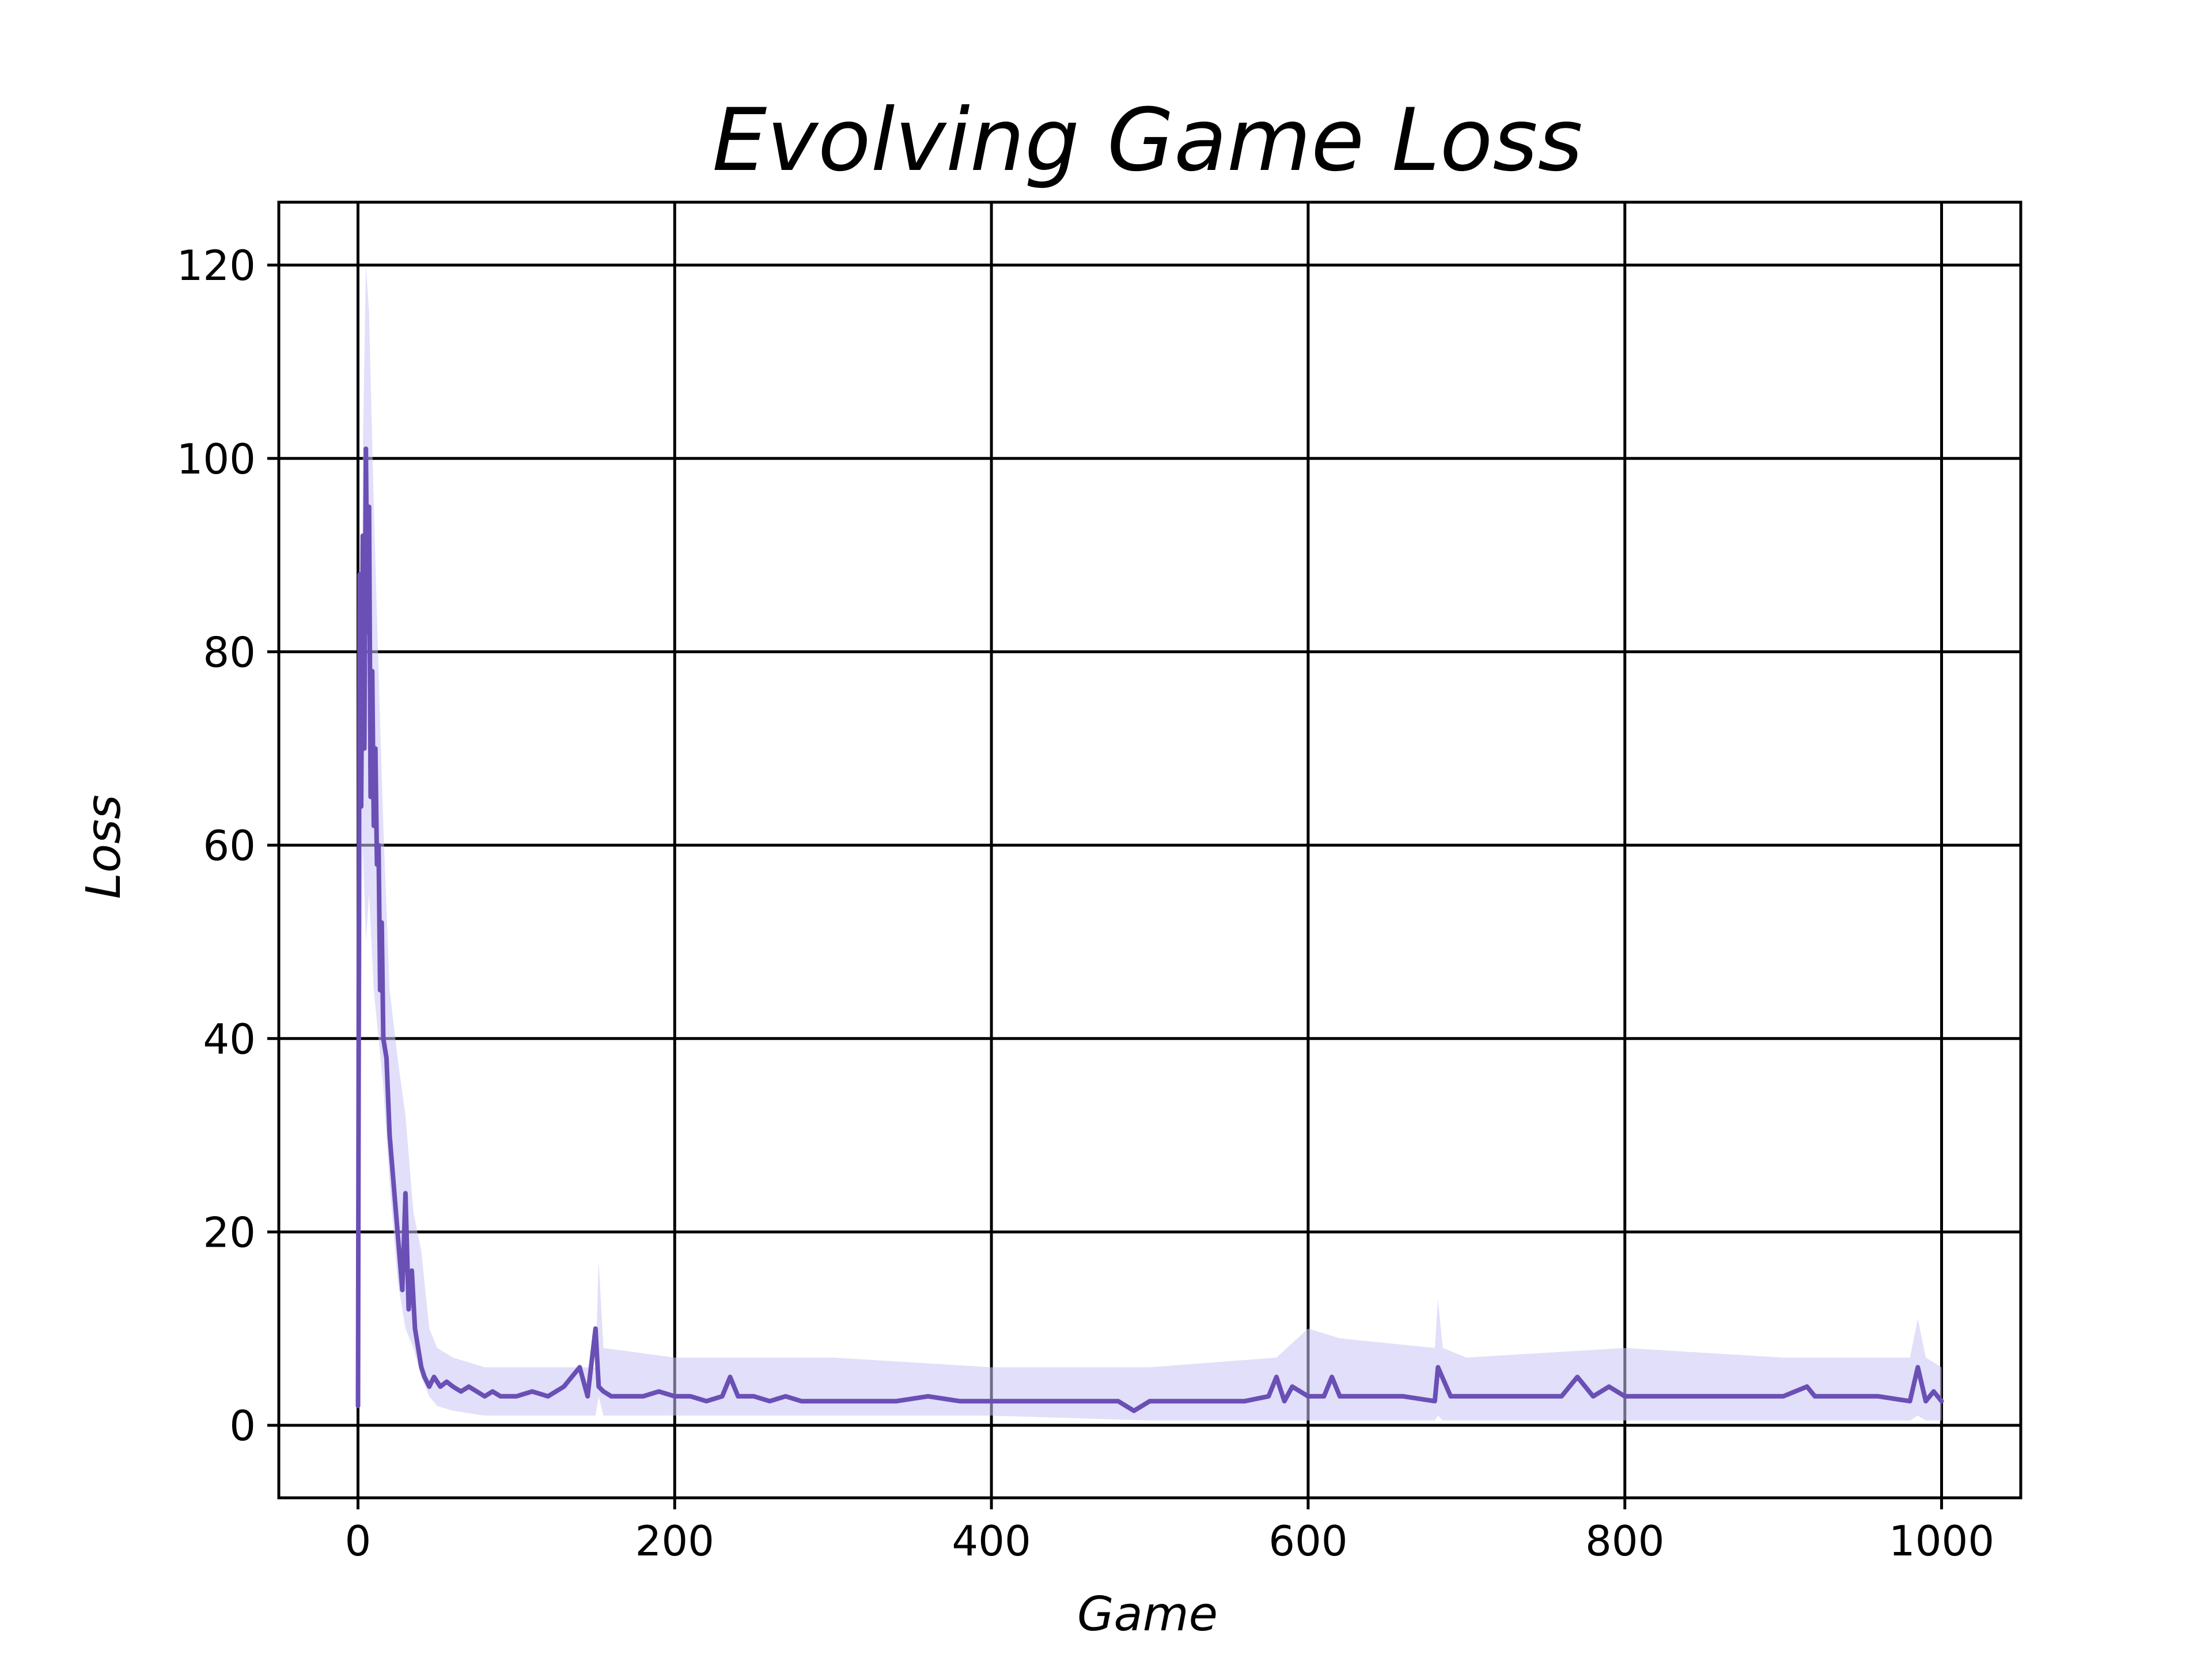  Describe the element at coordinates (1147, 140) in the screenshot. I see `chart-title: Evolving Game Loss` at that location.